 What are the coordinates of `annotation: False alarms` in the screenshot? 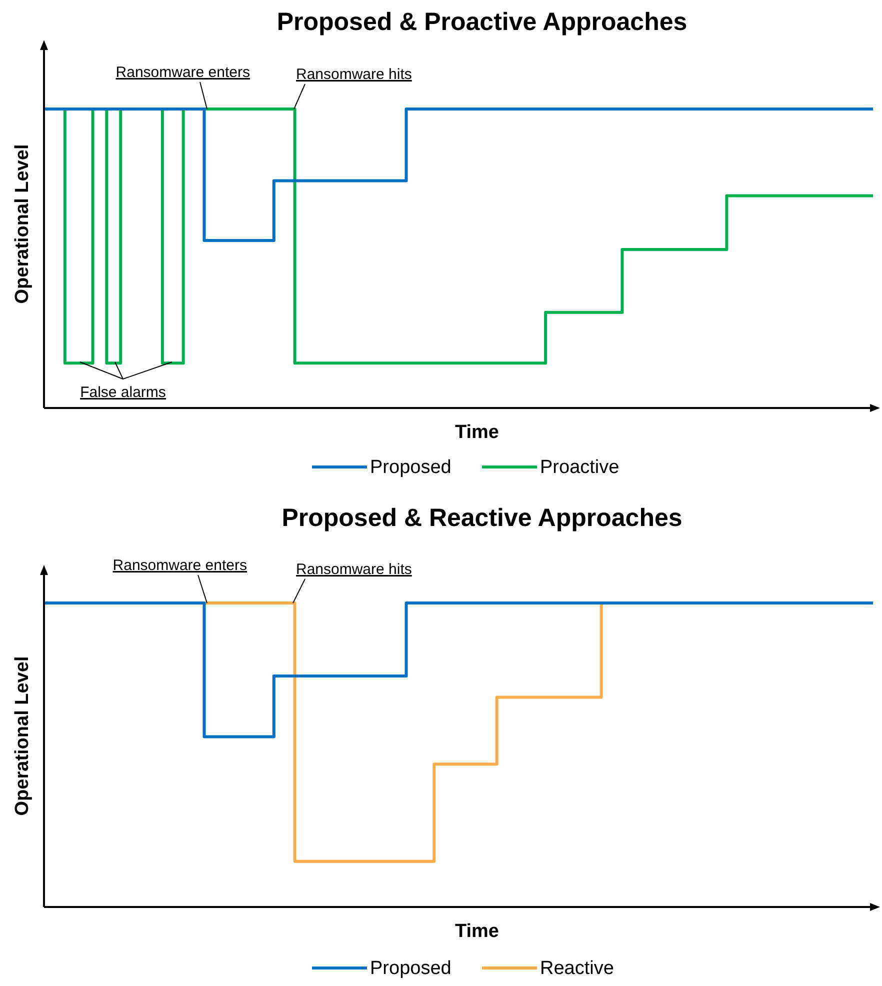 It's located at (123, 392).